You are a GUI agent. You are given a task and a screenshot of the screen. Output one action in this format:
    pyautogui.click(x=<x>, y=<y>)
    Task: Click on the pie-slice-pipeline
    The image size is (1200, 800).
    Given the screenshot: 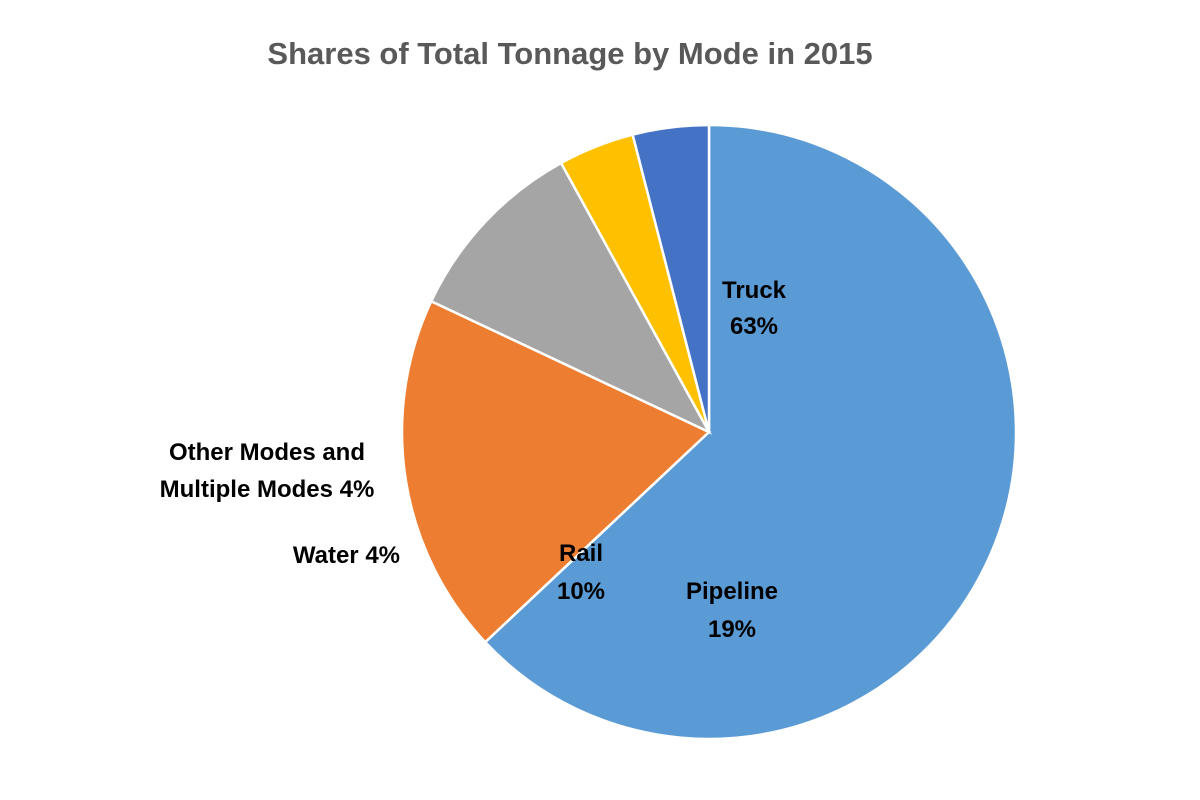 What is the action you would take?
    pyautogui.click(x=556, y=471)
    